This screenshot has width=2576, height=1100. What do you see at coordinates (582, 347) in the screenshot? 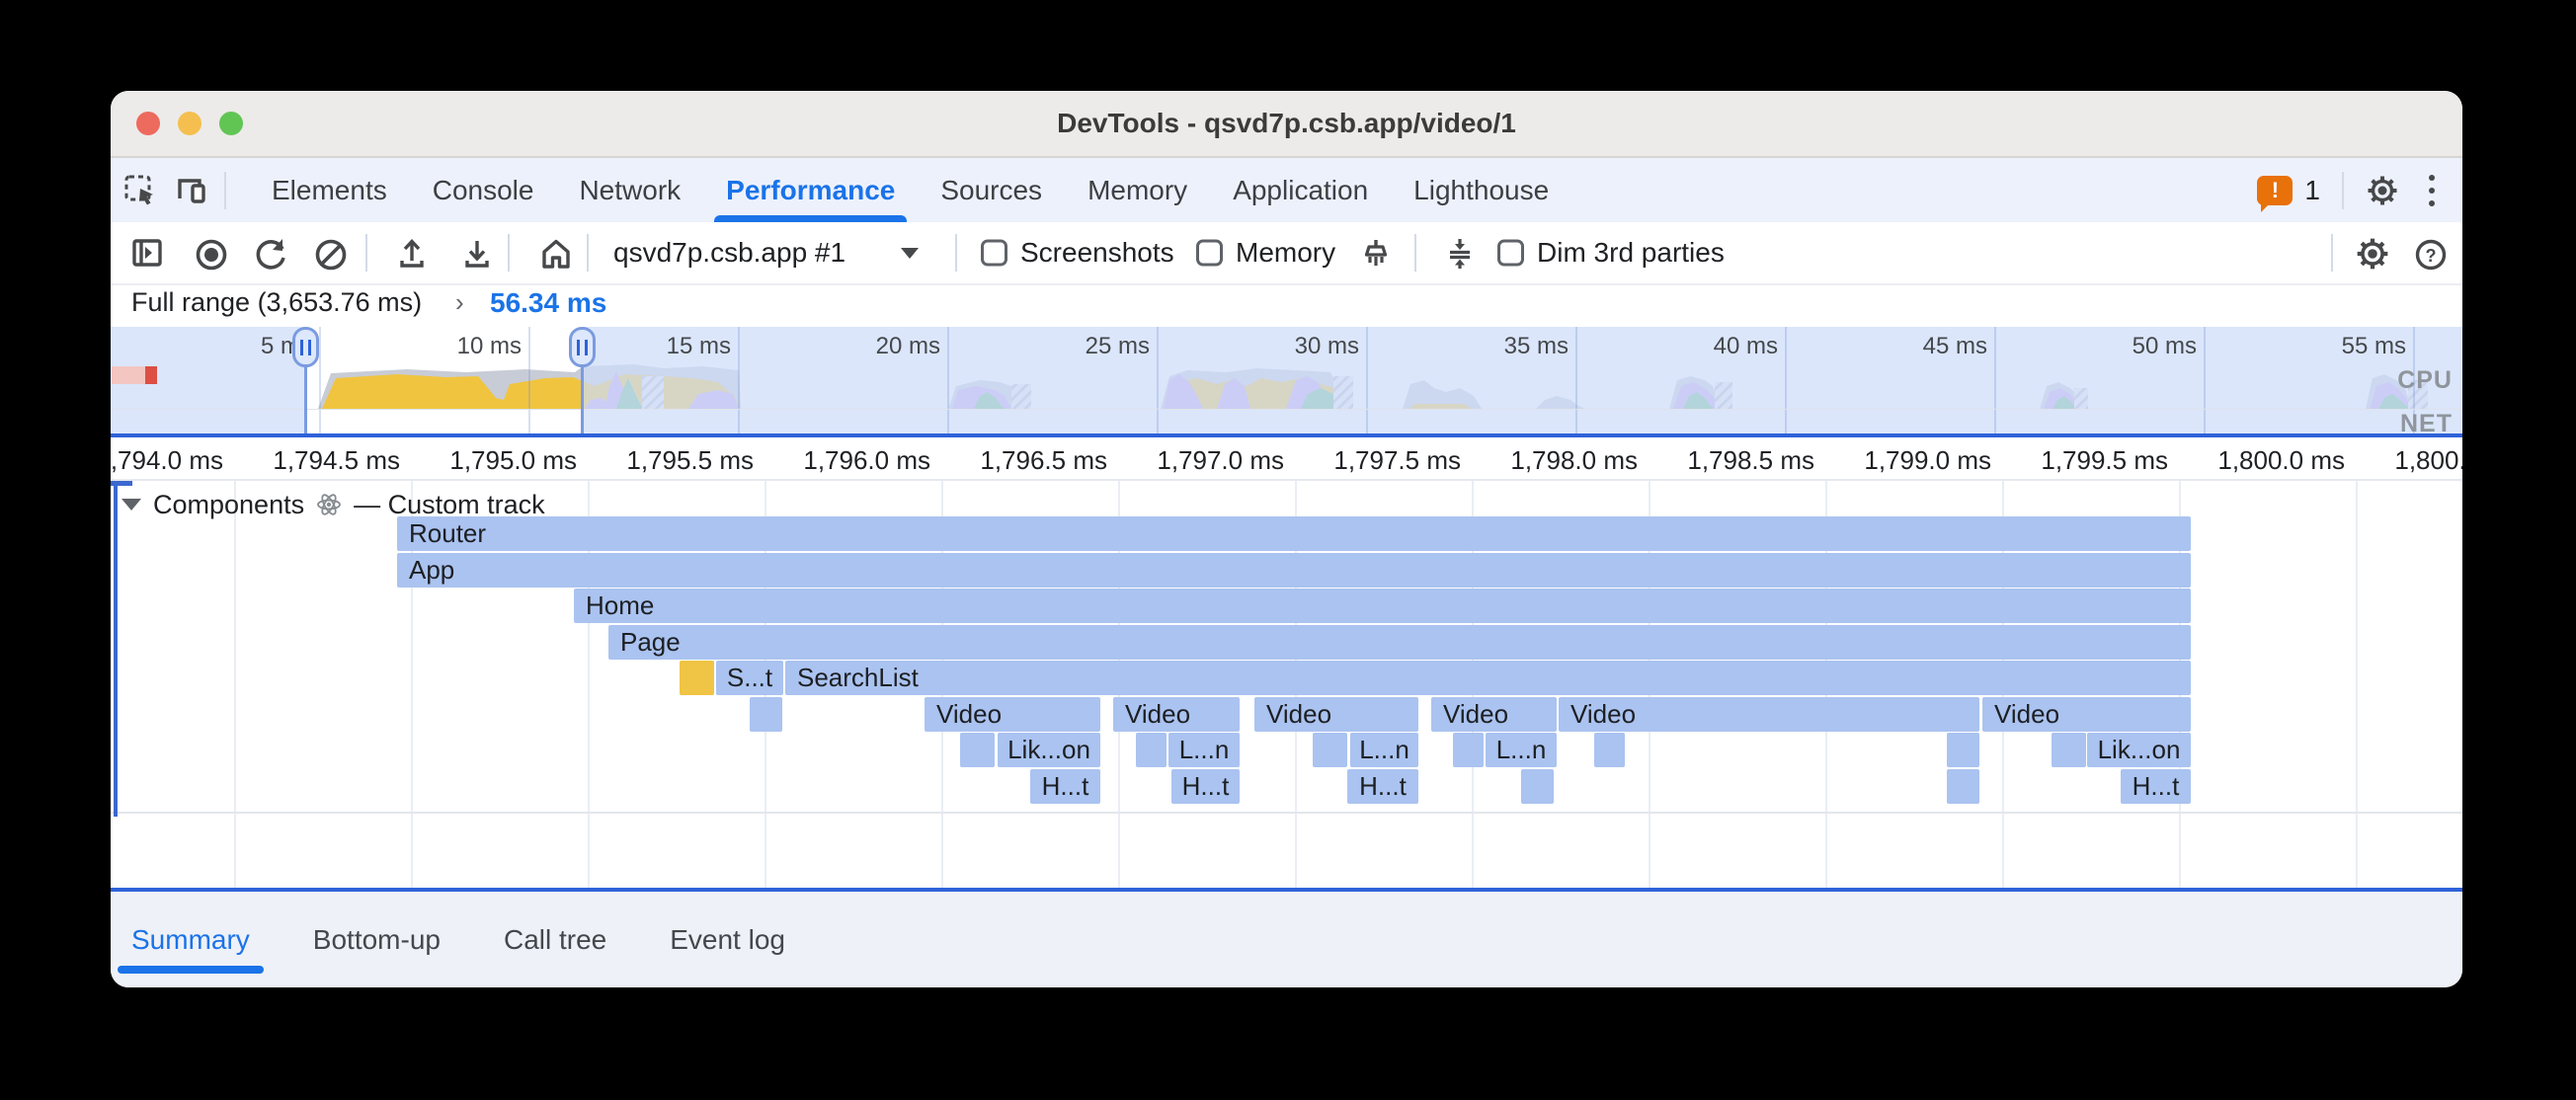
I see `selection-right-handle` at bounding box center [582, 347].